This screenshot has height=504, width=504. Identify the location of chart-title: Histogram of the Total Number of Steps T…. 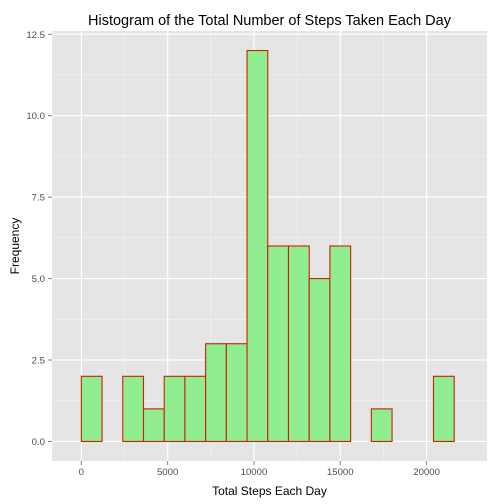
(270, 21).